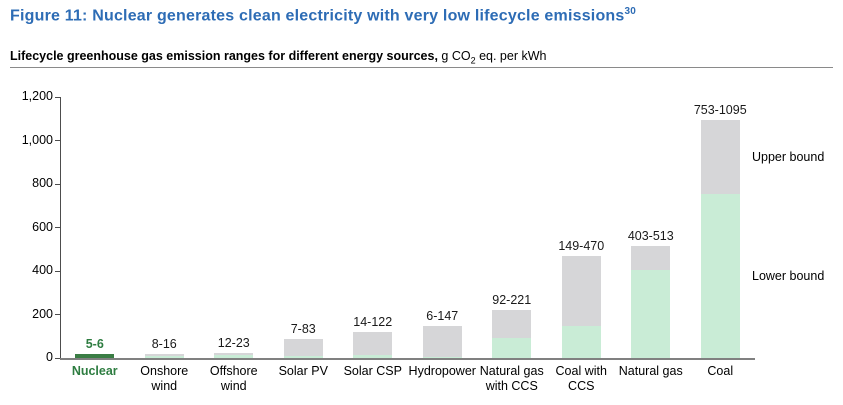 The width and height of the screenshot is (843, 405). What do you see at coordinates (512, 300) in the screenshot?
I see `bar-value-natural-gas-with-ccs: 92-221` at bounding box center [512, 300].